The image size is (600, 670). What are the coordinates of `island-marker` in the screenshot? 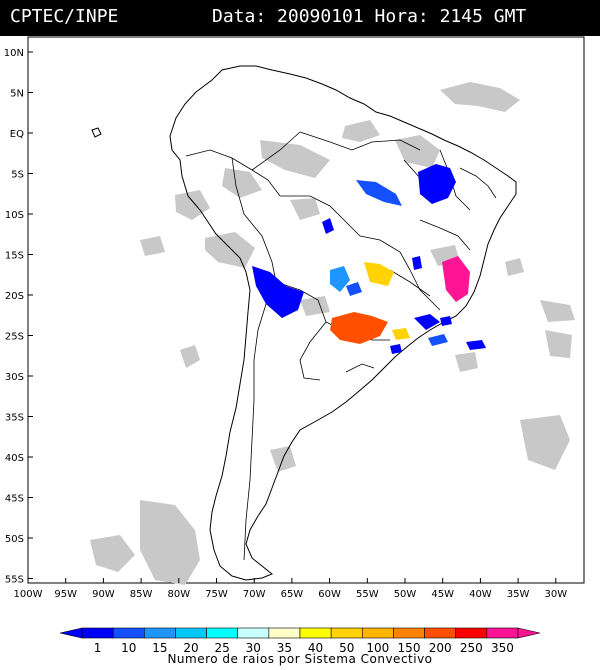 It's located at (96, 132).